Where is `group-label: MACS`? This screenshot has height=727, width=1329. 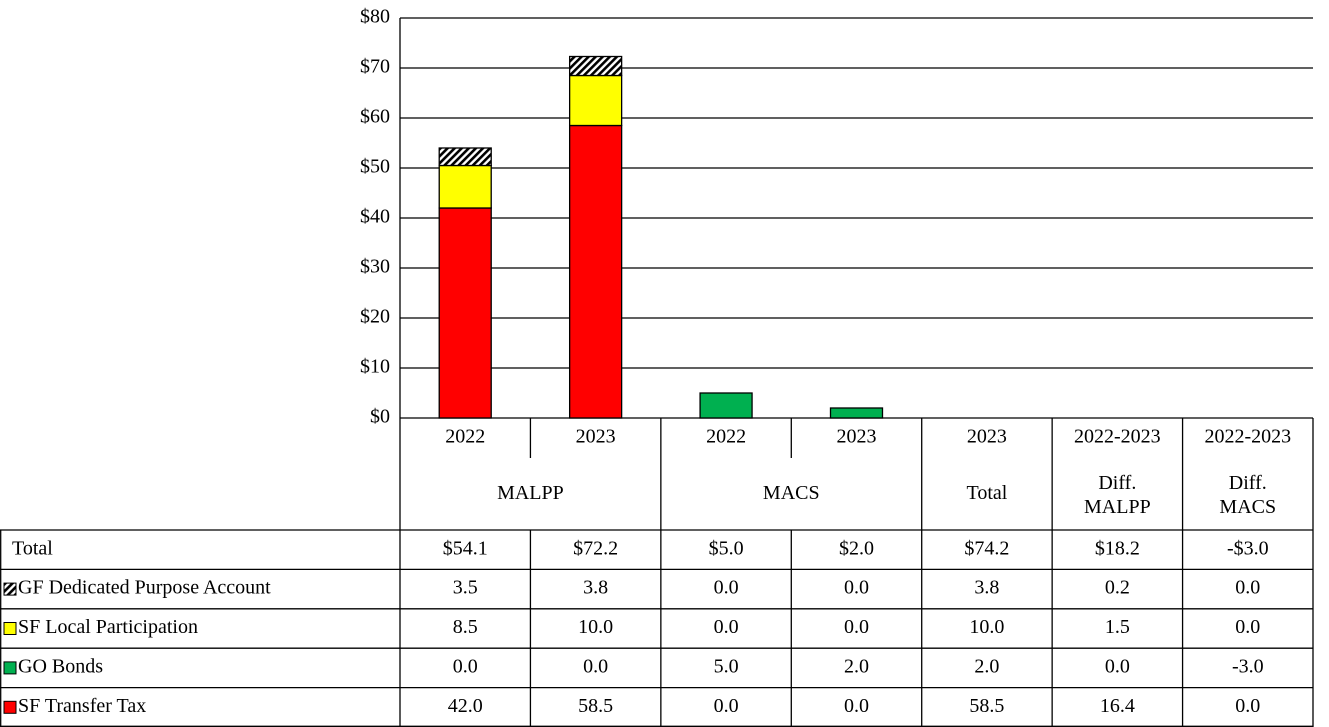
group-label: MACS is located at coordinates (791, 493).